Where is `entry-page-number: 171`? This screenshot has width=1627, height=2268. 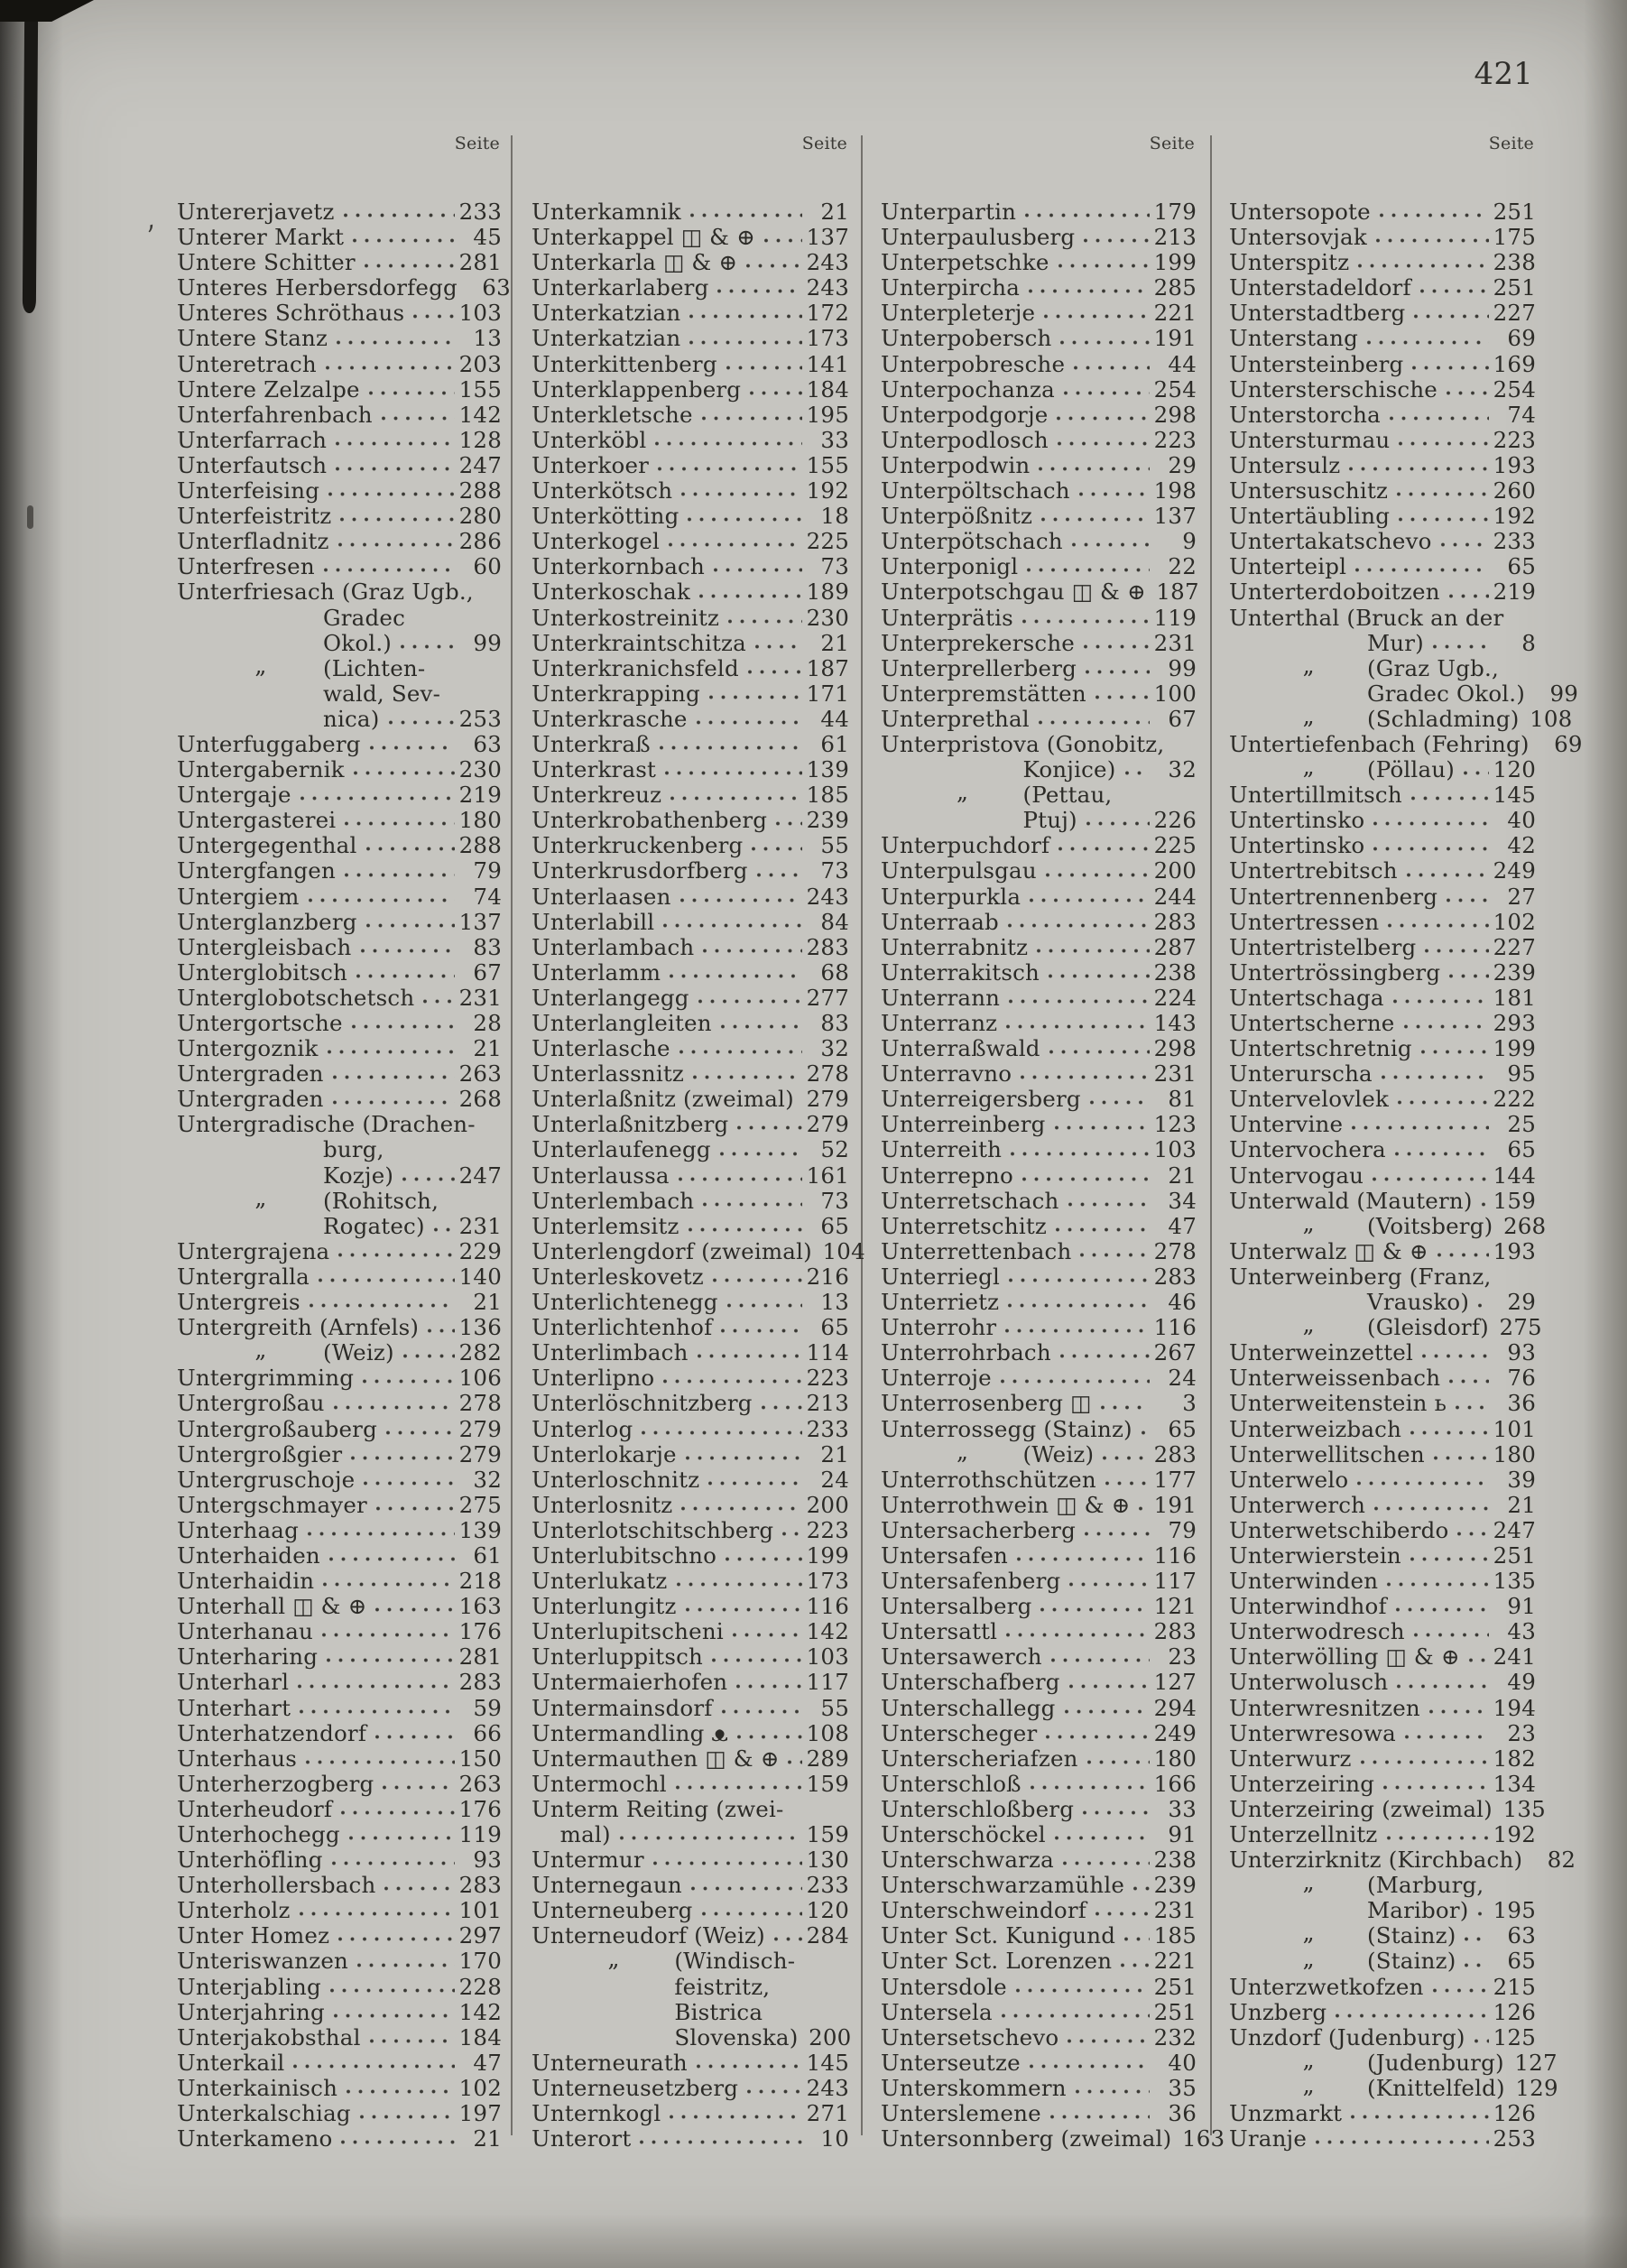 entry-page-number: 171 is located at coordinates (828, 694).